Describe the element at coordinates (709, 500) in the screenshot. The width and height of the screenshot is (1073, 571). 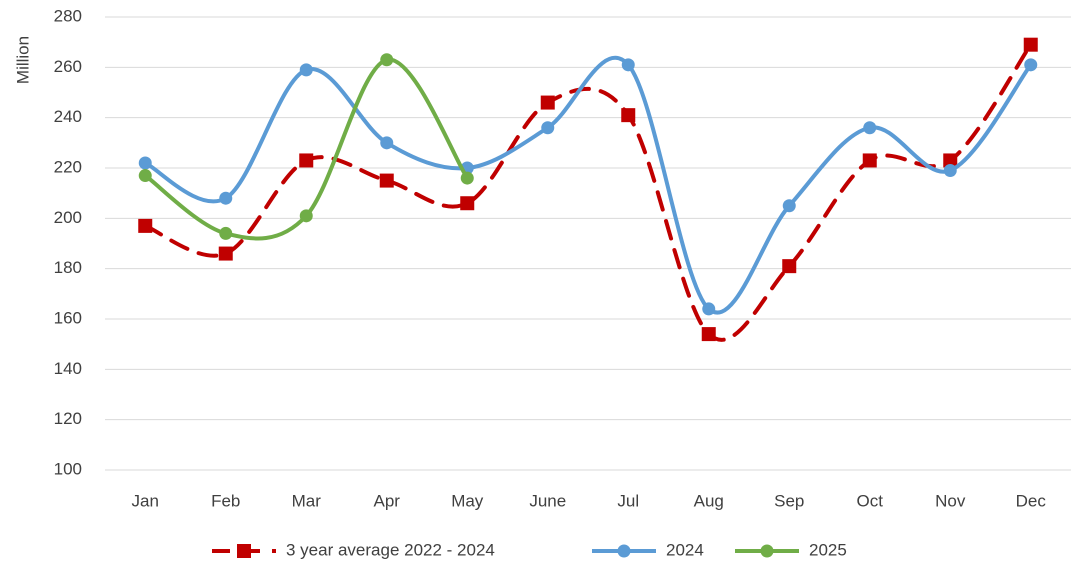
I see `x-tick-label: Aug` at that location.